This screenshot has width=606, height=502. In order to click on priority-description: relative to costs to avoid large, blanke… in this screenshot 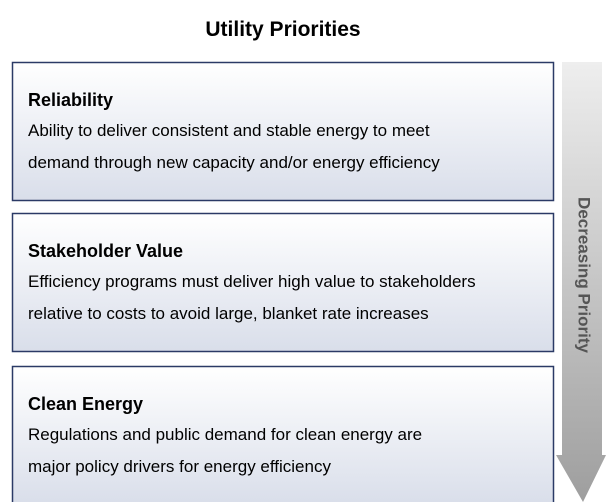, I will do `click(228, 313)`.